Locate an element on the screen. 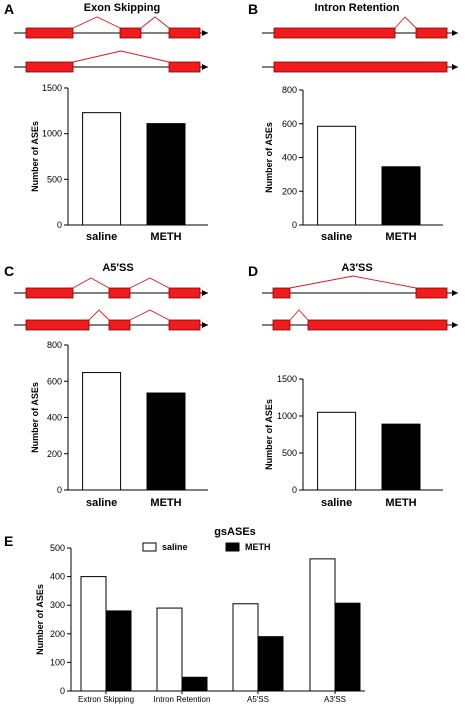 The height and width of the screenshot is (707, 474). legend-swatch-meth is located at coordinates (232, 547).